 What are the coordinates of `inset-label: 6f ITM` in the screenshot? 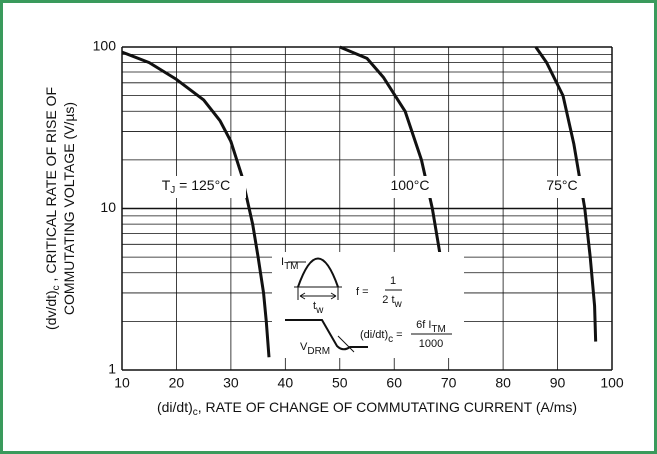 It's located at (431, 327).